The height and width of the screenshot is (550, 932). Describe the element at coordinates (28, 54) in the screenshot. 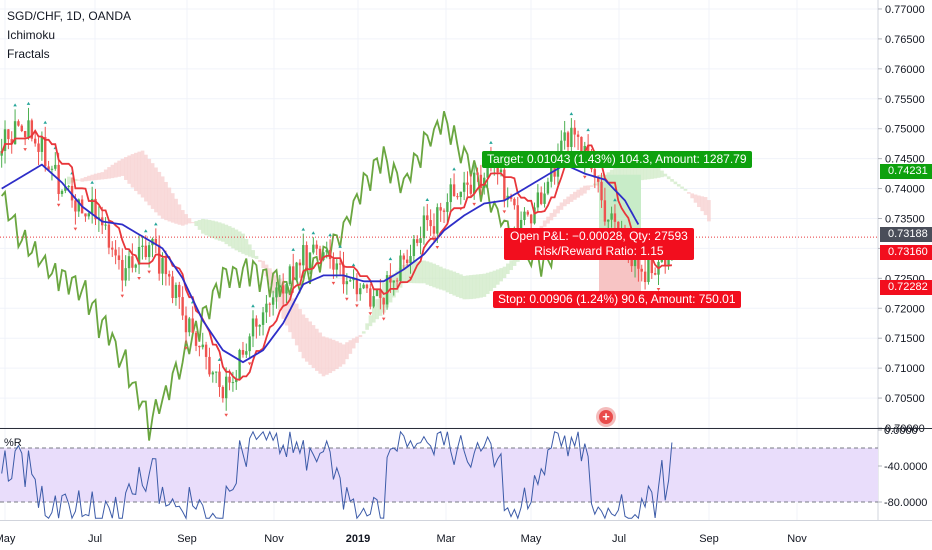

I see `indicator-fractals: Fractals` at that location.